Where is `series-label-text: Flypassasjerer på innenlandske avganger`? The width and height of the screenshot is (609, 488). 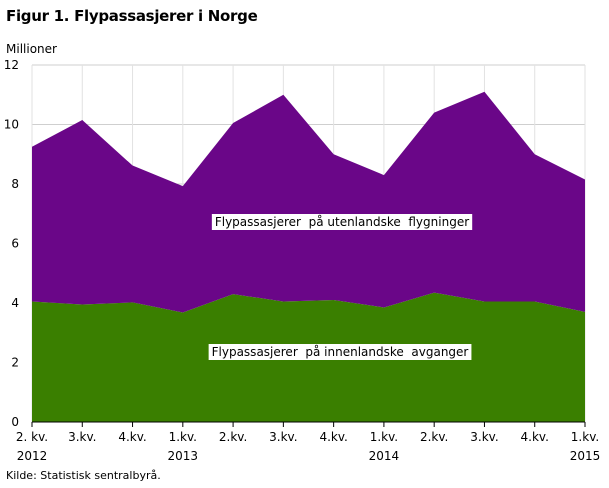
series-label-text: Flypassasjerer på innenlandske avganger is located at coordinates (340, 352).